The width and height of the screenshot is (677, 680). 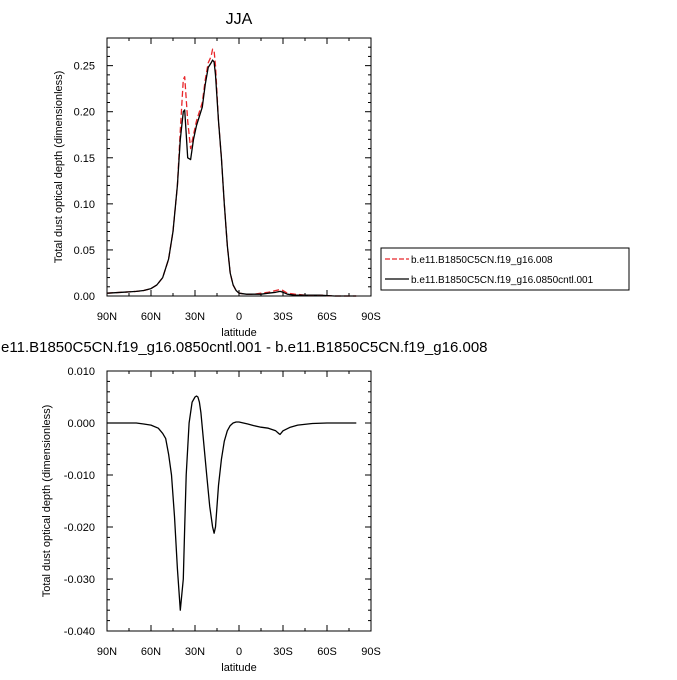 I want to click on y-tick-label: 0.15, so click(x=84, y=159).